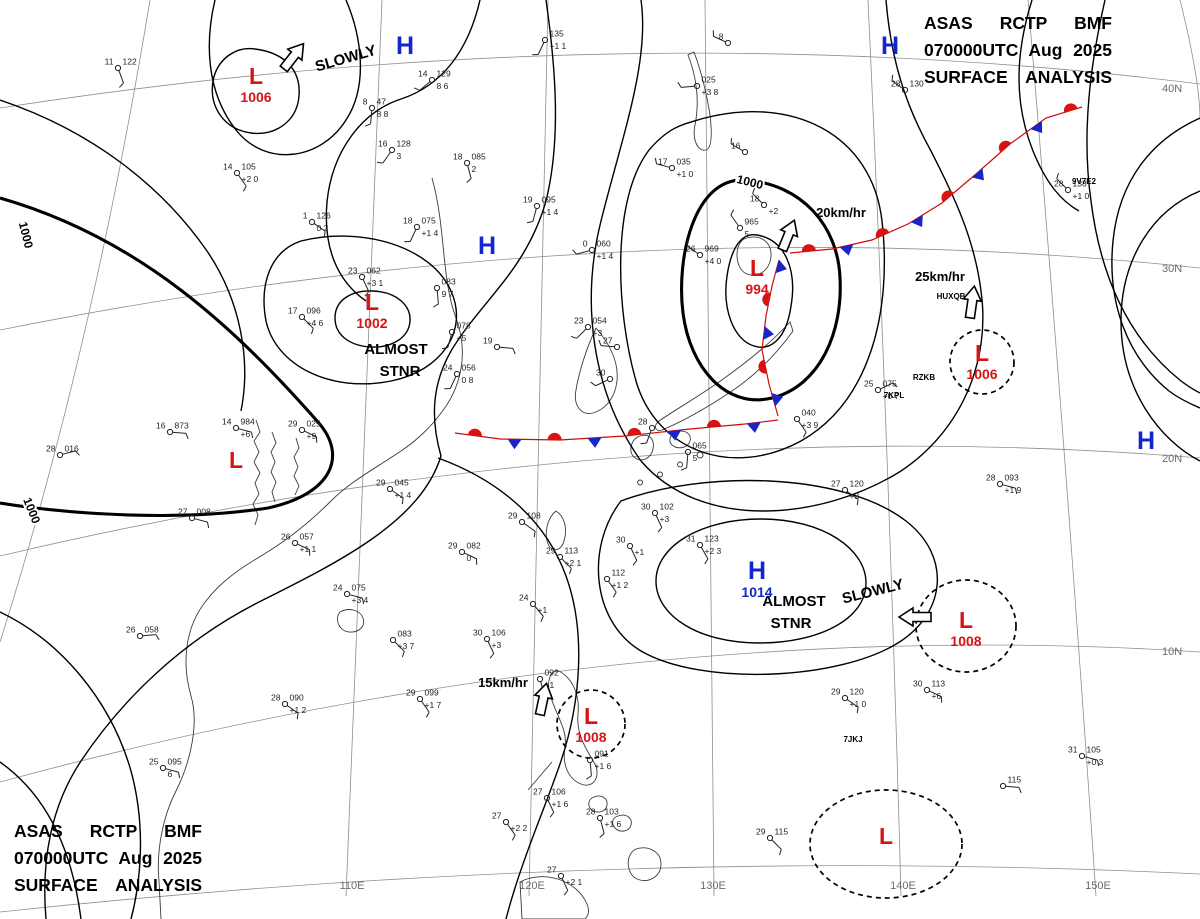 This screenshot has height=919, width=1200. What do you see at coordinates (550, 685) in the screenshot?
I see `station-tendency: +1` at bounding box center [550, 685].